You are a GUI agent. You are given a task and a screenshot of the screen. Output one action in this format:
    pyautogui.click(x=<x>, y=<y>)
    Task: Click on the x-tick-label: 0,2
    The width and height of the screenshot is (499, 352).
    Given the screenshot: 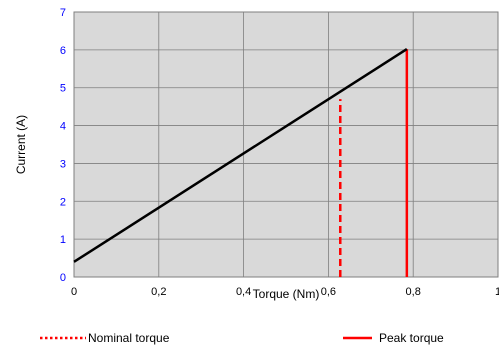 What is the action you would take?
    pyautogui.click(x=158, y=292)
    